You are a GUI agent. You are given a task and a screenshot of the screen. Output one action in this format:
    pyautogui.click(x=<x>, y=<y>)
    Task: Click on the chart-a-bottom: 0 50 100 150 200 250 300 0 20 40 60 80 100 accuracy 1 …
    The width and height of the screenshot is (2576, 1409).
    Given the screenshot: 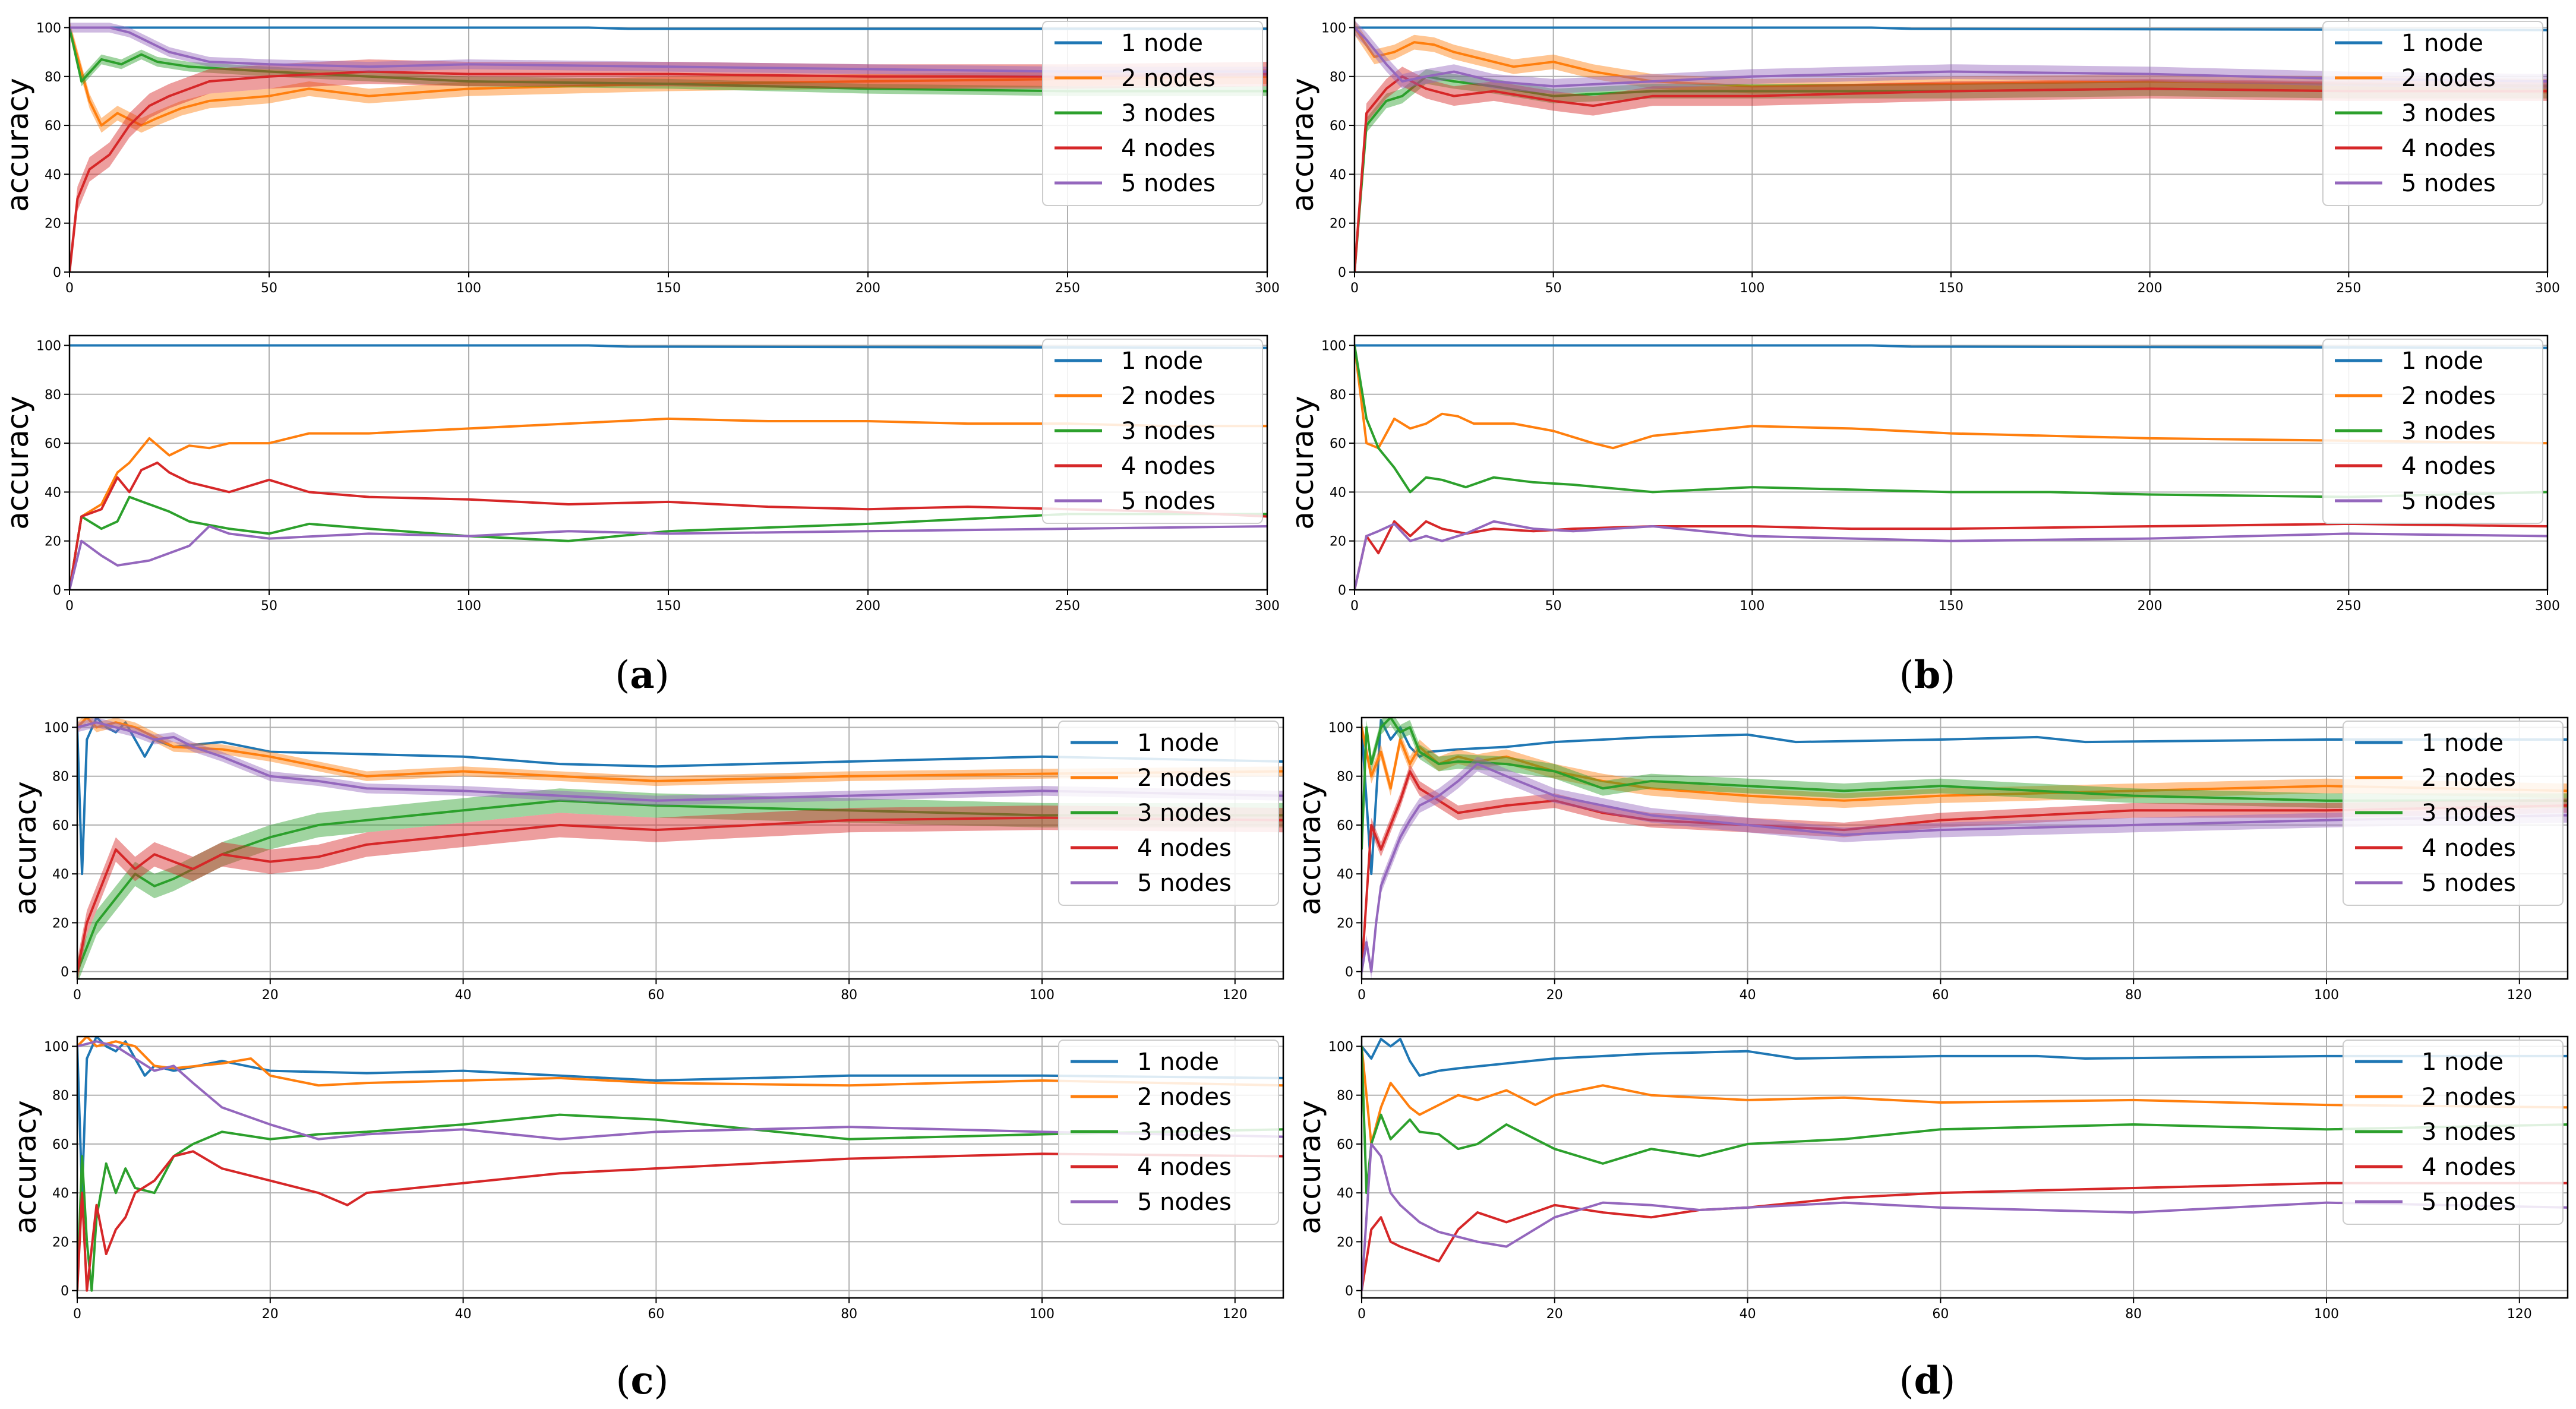 What is the action you would take?
    pyautogui.click(x=640, y=474)
    